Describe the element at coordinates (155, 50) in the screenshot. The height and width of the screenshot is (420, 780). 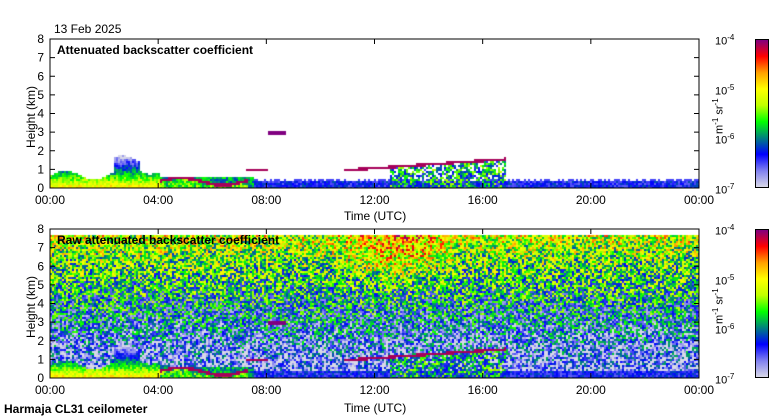
I see `panel-title: Attenuated backscatter coefficient` at that location.